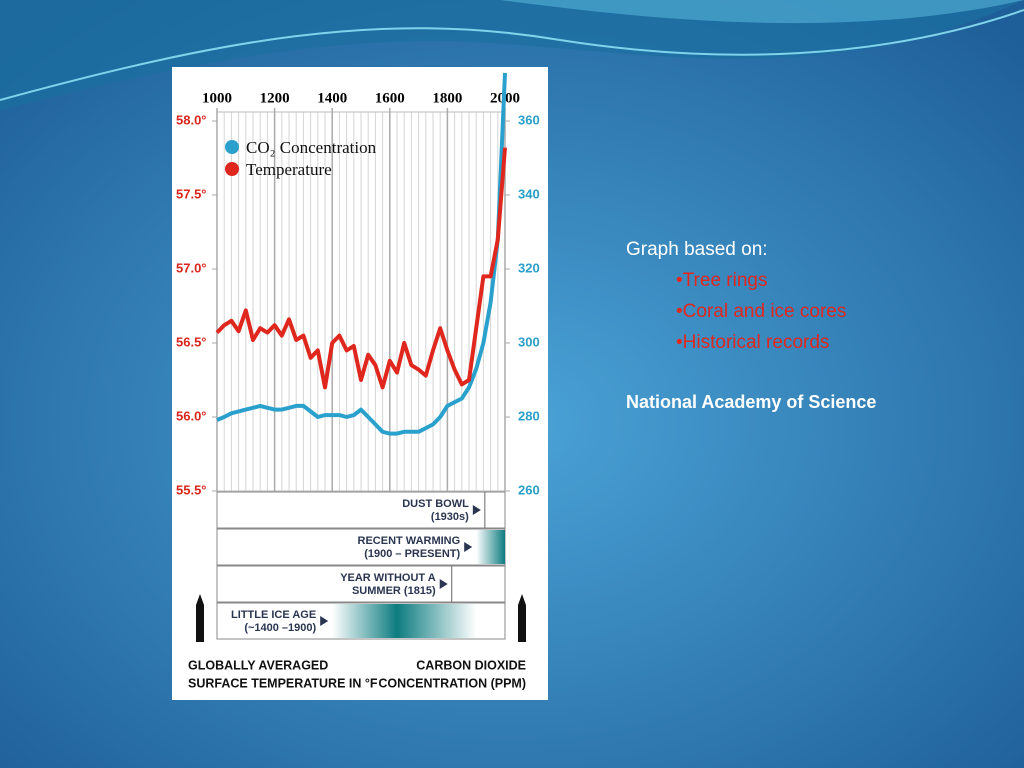 The width and height of the screenshot is (1024, 768). I want to click on y-axis-title: SURFACE TEMPERATURE IN °F, so click(283, 683).